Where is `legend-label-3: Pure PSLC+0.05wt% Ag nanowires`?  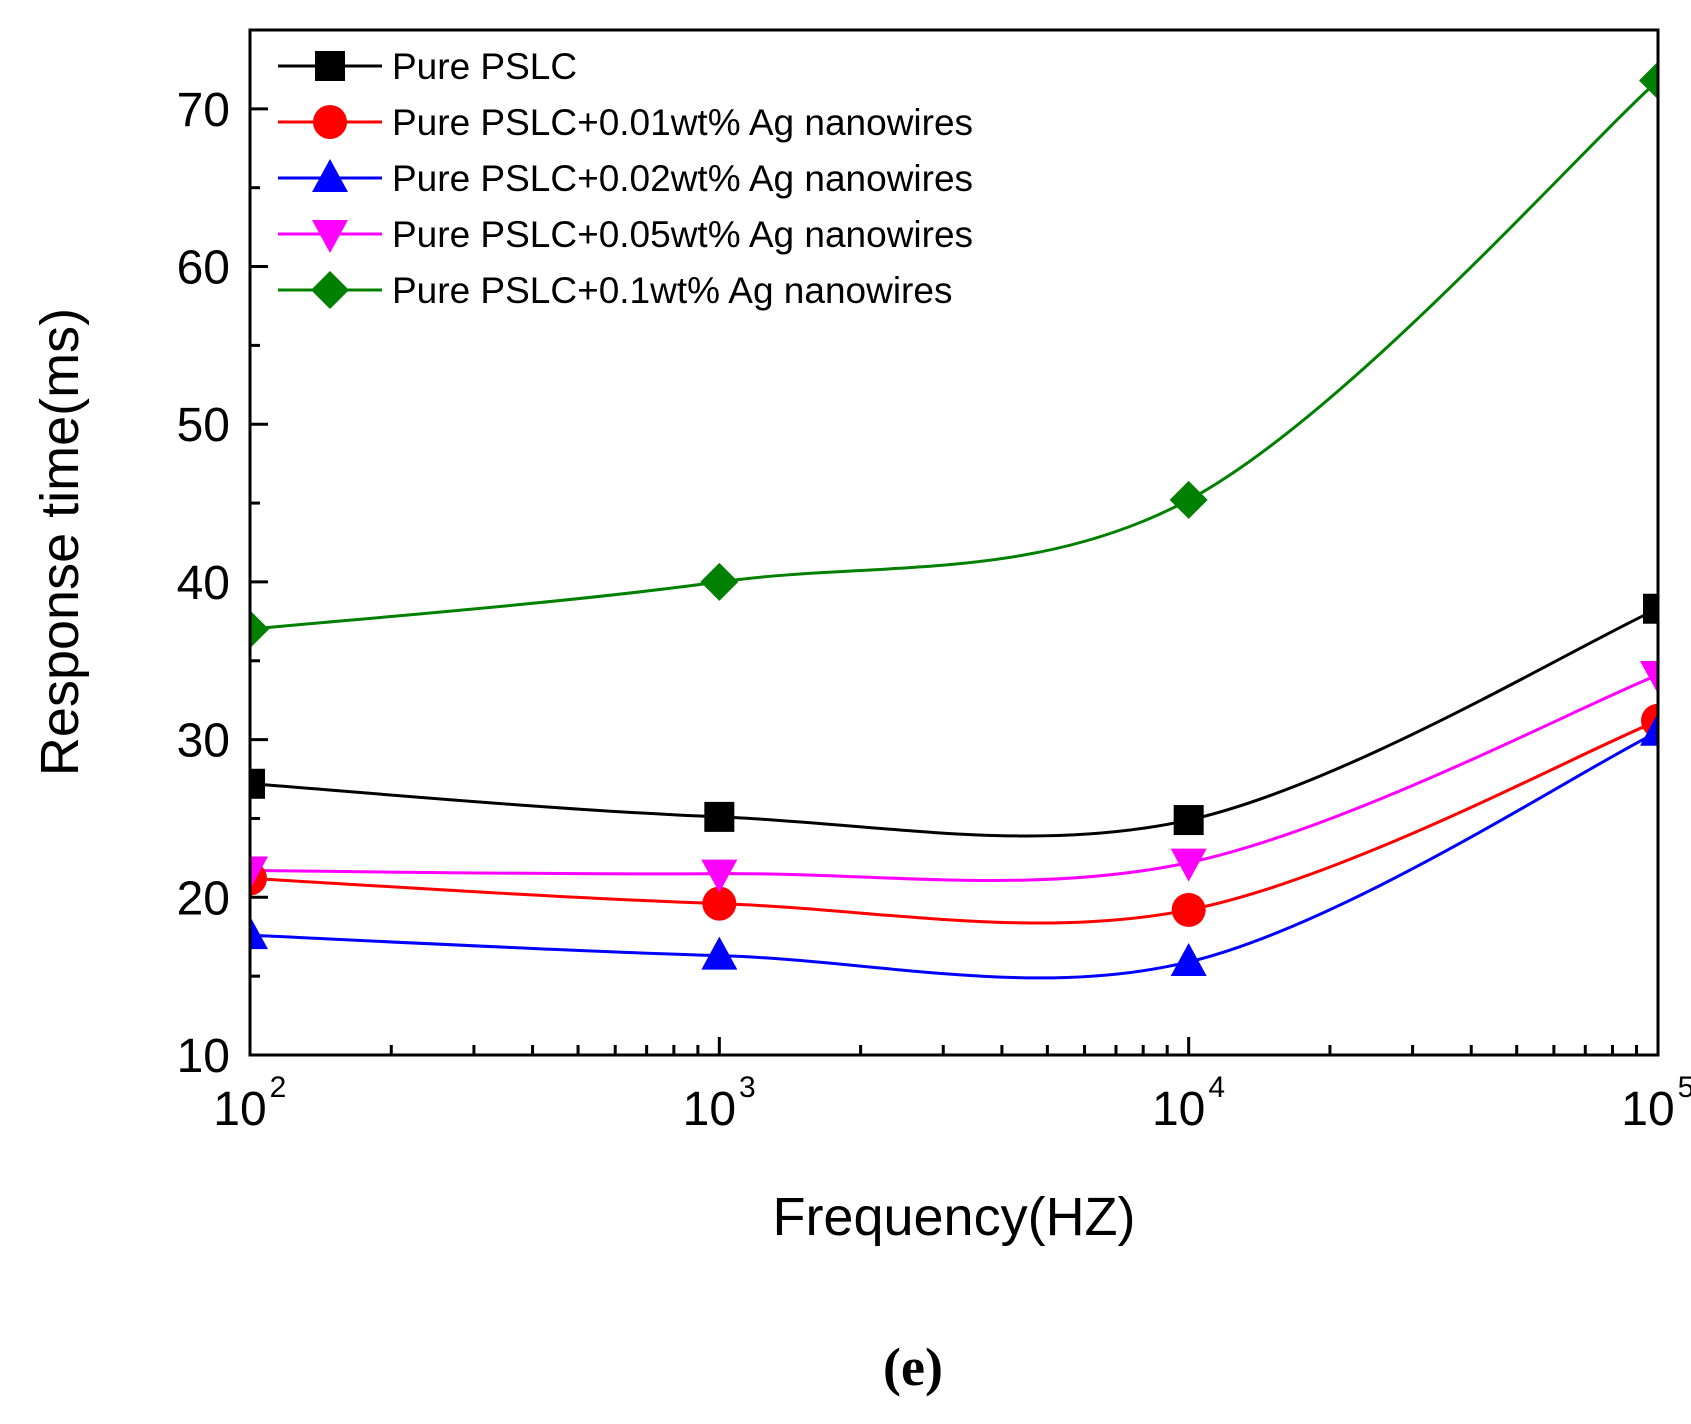 legend-label-3: Pure PSLC+0.05wt% Ag nanowires is located at coordinates (682, 234).